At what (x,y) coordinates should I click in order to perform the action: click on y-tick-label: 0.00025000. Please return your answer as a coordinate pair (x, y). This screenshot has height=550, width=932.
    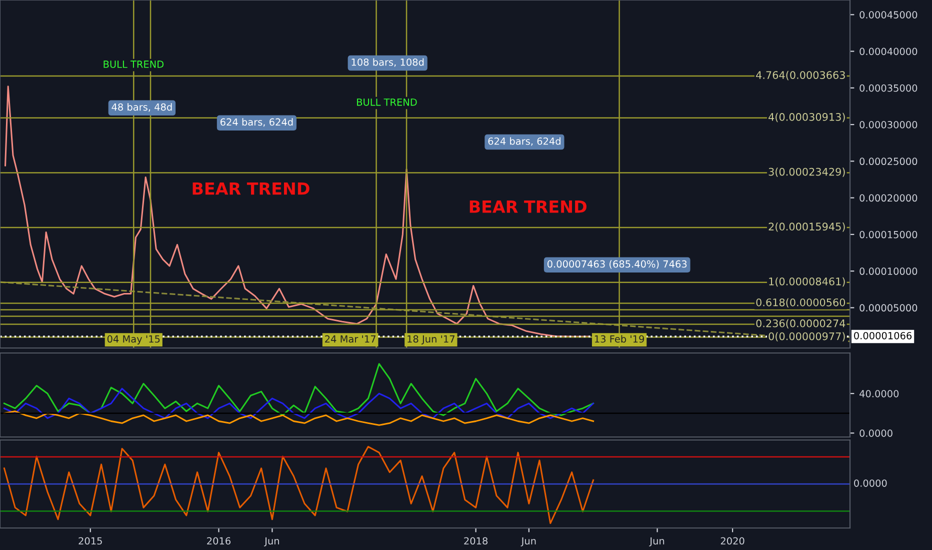
    Looking at the image, I should click on (889, 162).